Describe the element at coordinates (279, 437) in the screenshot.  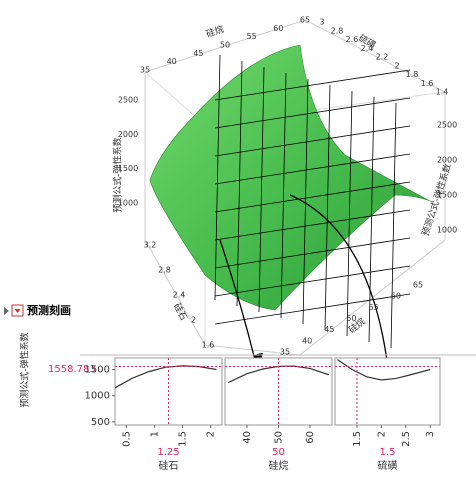
I see `x-tick-label: 50` at that location.